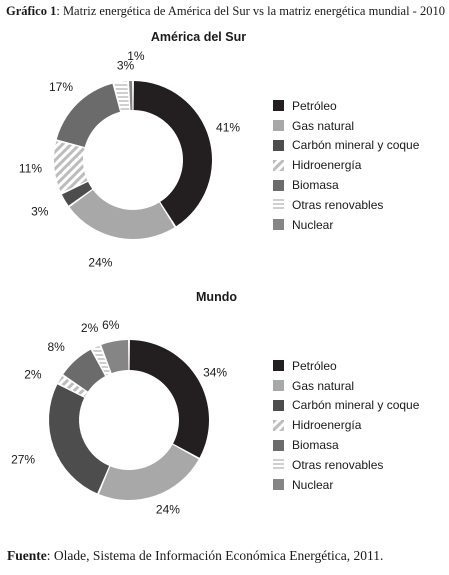 This screenshot has width=449, height=575. What do you see at coordinates (198, 37) in the screenshot?
I see `chart-title-south-america: América del Sur` at bounding box center [198, 37].